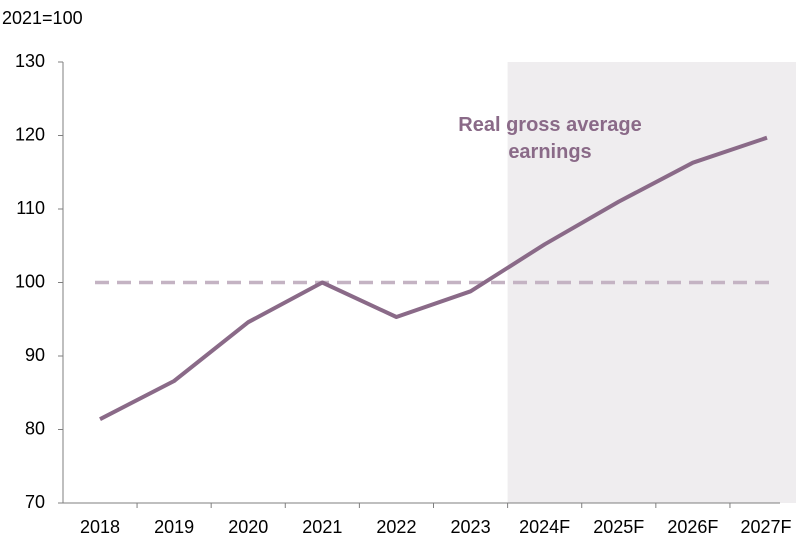  I want to click on x-tick-label: 2027F, so click(765, 527).